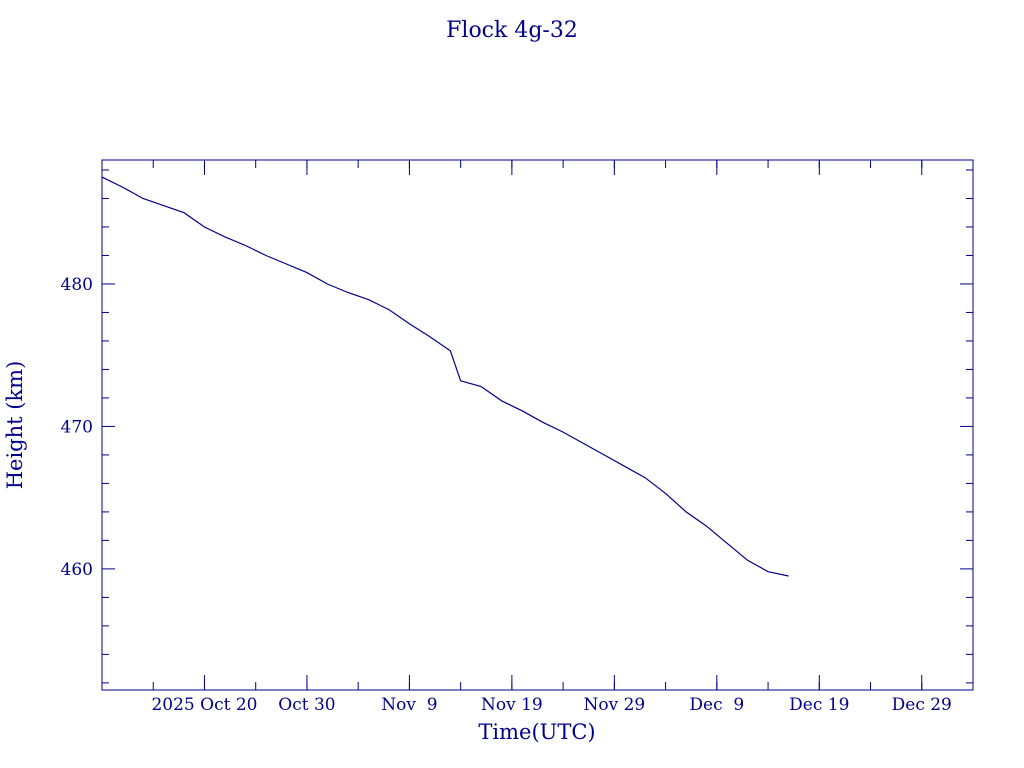  I want to click on y-axis-label: Height (km), so click(15, 425).